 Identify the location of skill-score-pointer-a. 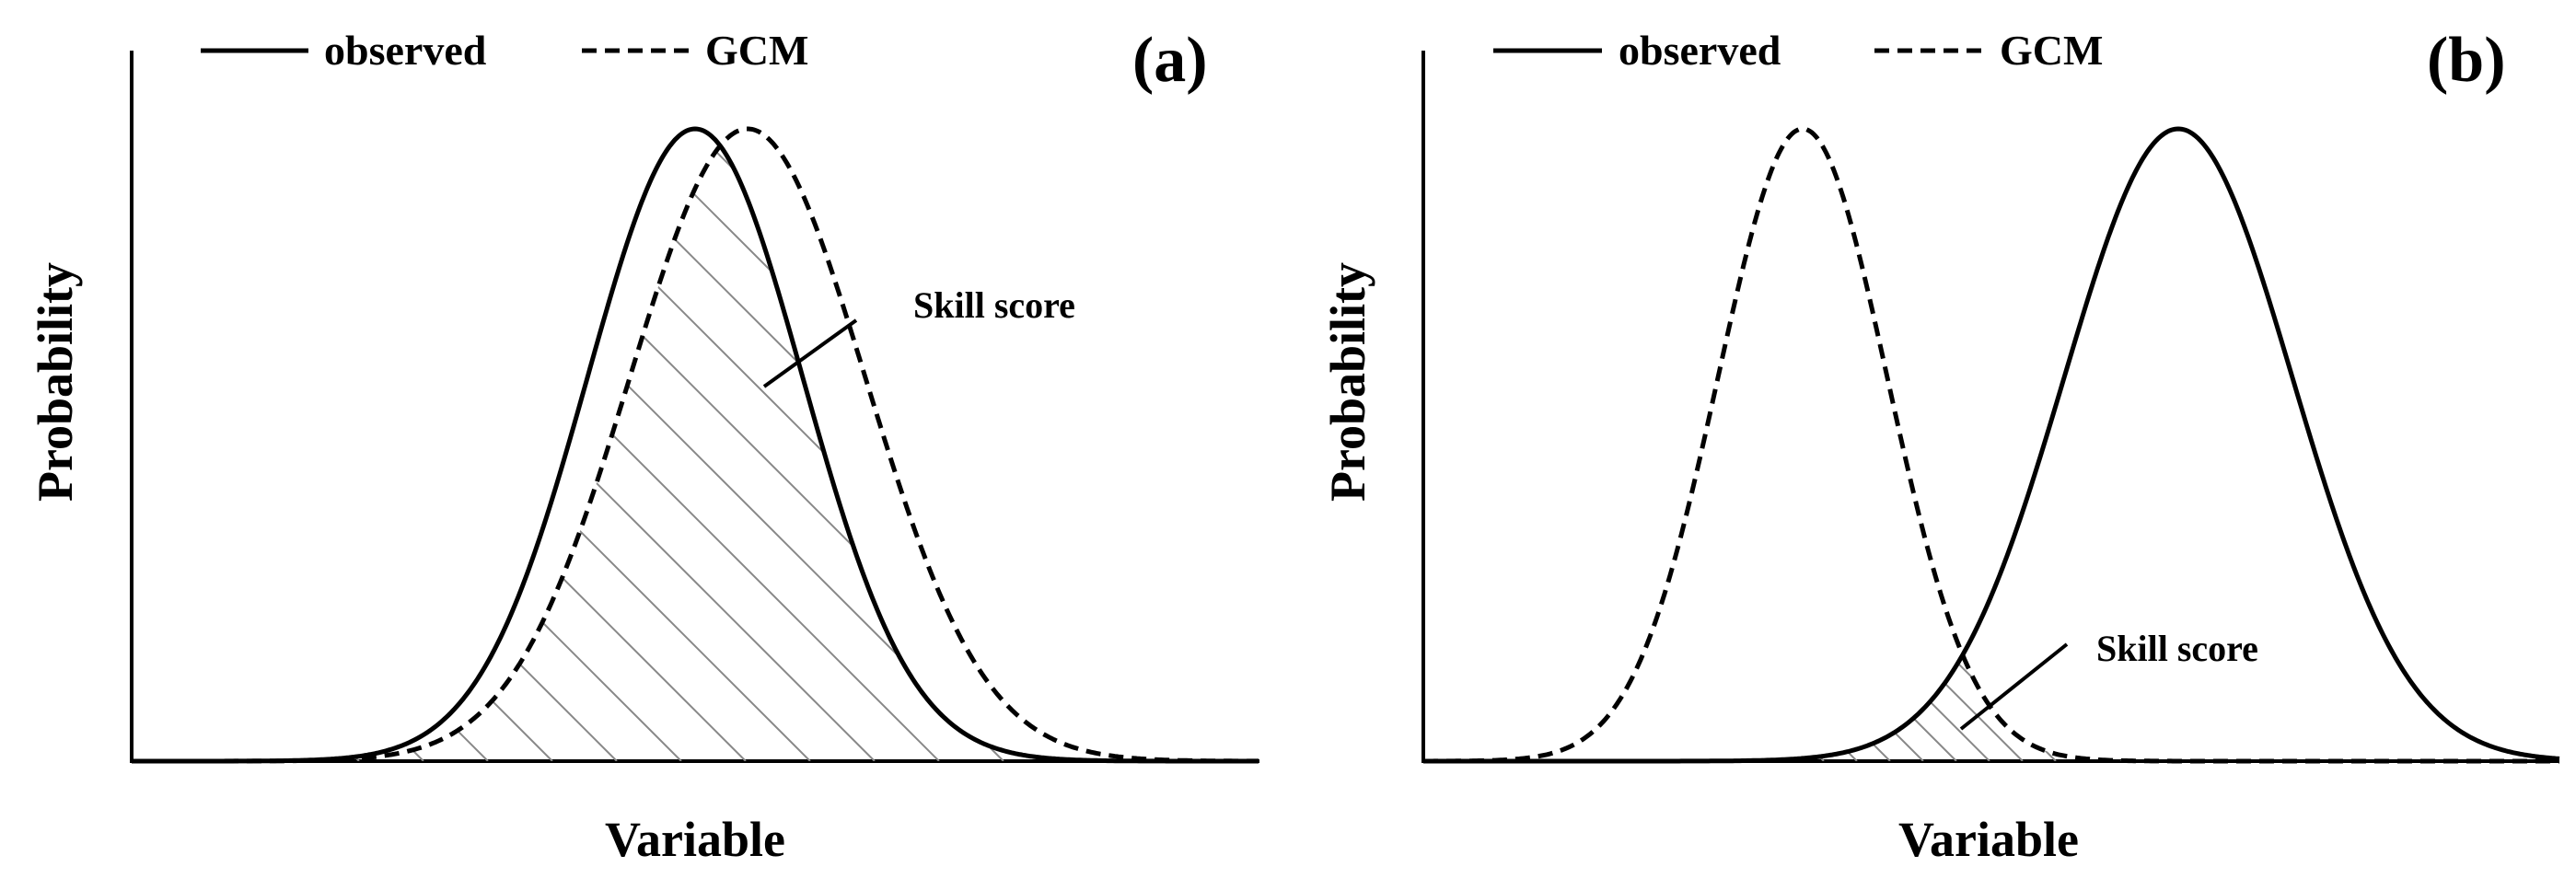
(810, 353).